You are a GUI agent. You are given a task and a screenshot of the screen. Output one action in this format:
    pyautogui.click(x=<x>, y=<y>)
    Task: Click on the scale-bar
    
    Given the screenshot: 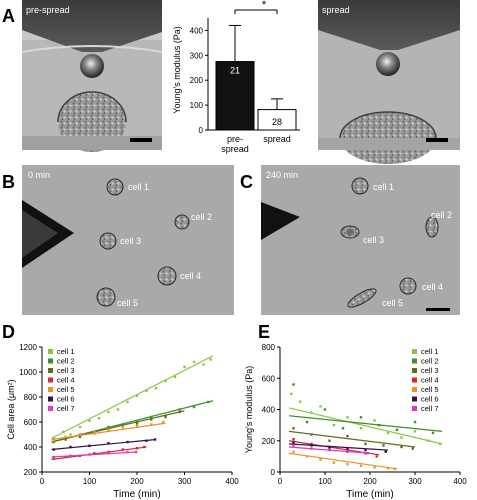 What is the action you would take?
    pyautogui.click(x=437, y=140)
    